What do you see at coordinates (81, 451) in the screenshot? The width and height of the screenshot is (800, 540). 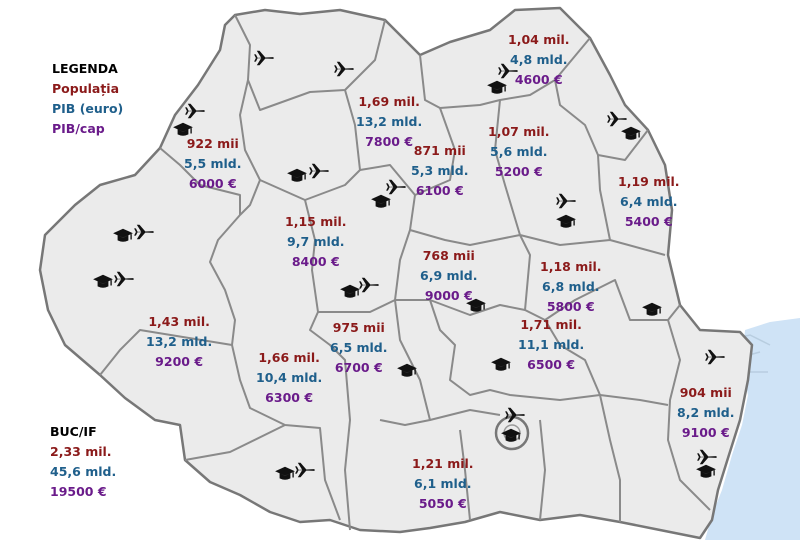 I see `capital-population: 2,33 mil.` at bounding box center [81, 451].